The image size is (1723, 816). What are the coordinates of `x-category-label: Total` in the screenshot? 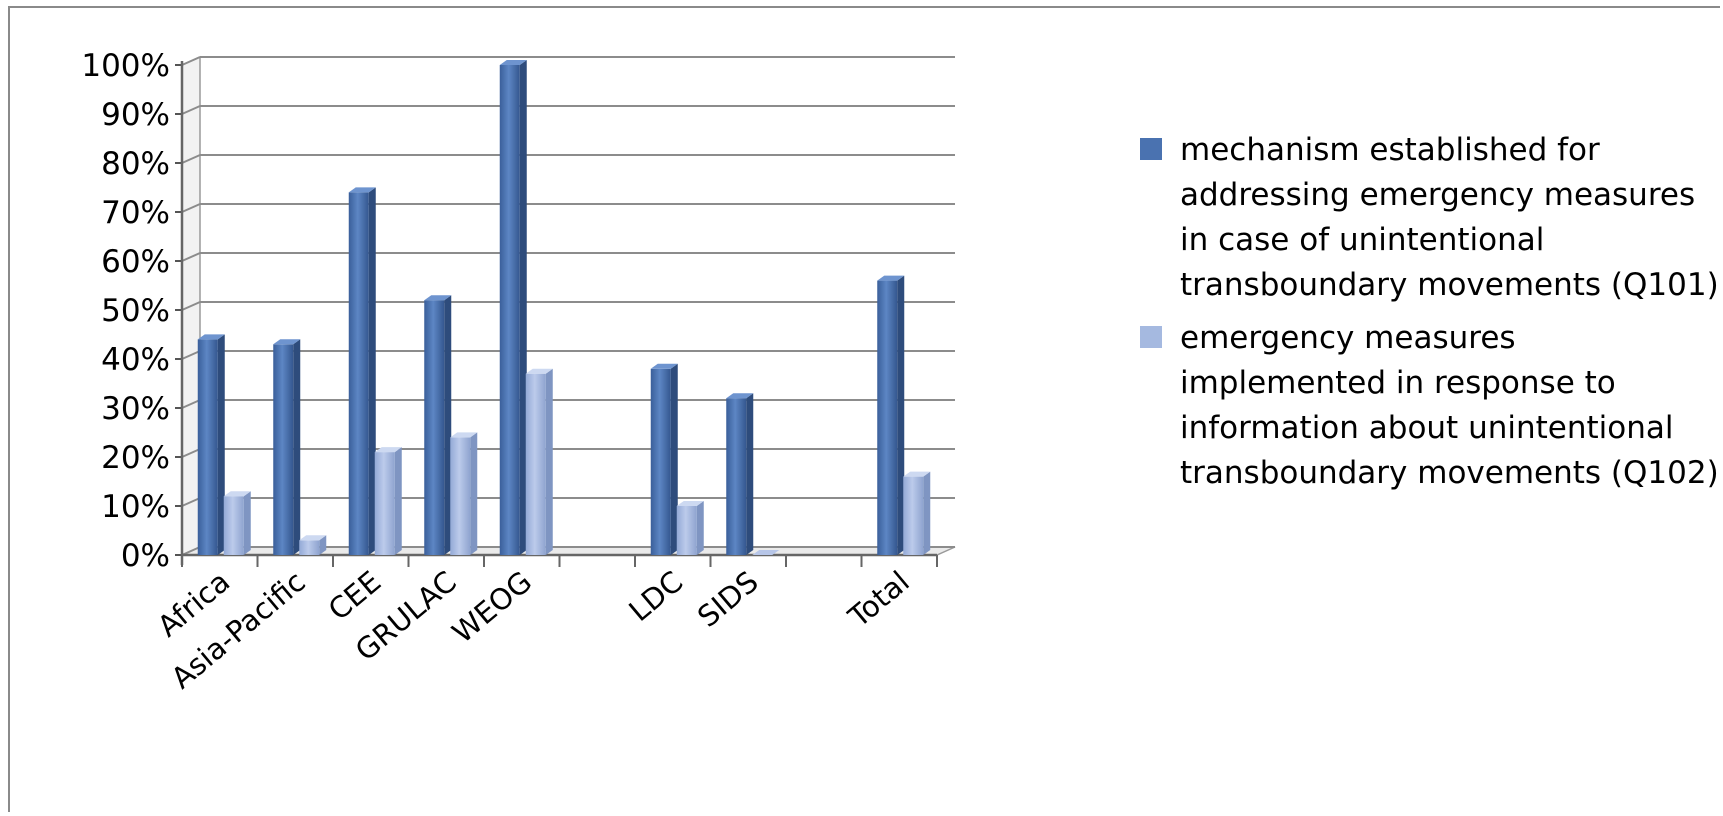 It's located at (878, 599).